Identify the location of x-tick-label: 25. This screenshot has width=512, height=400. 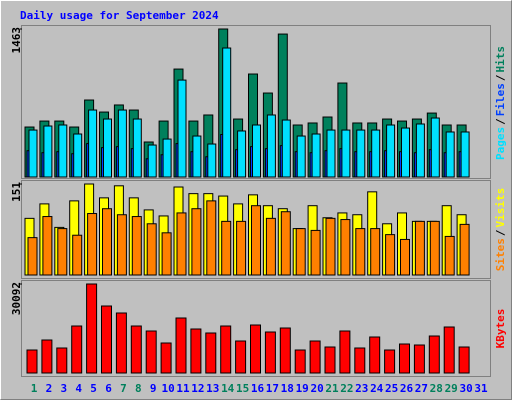
(391, 388).